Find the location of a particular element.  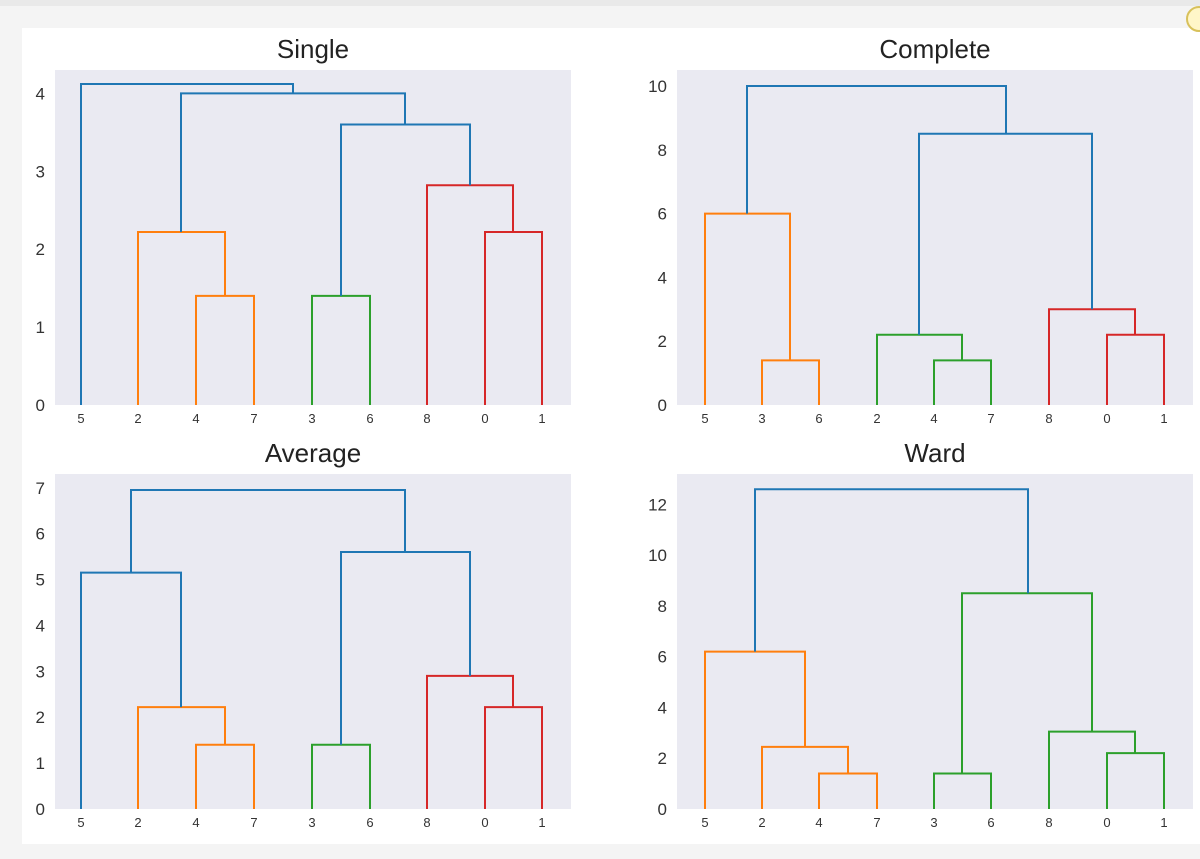

y-tick-label: 12 is located at coordinates (657, 504).